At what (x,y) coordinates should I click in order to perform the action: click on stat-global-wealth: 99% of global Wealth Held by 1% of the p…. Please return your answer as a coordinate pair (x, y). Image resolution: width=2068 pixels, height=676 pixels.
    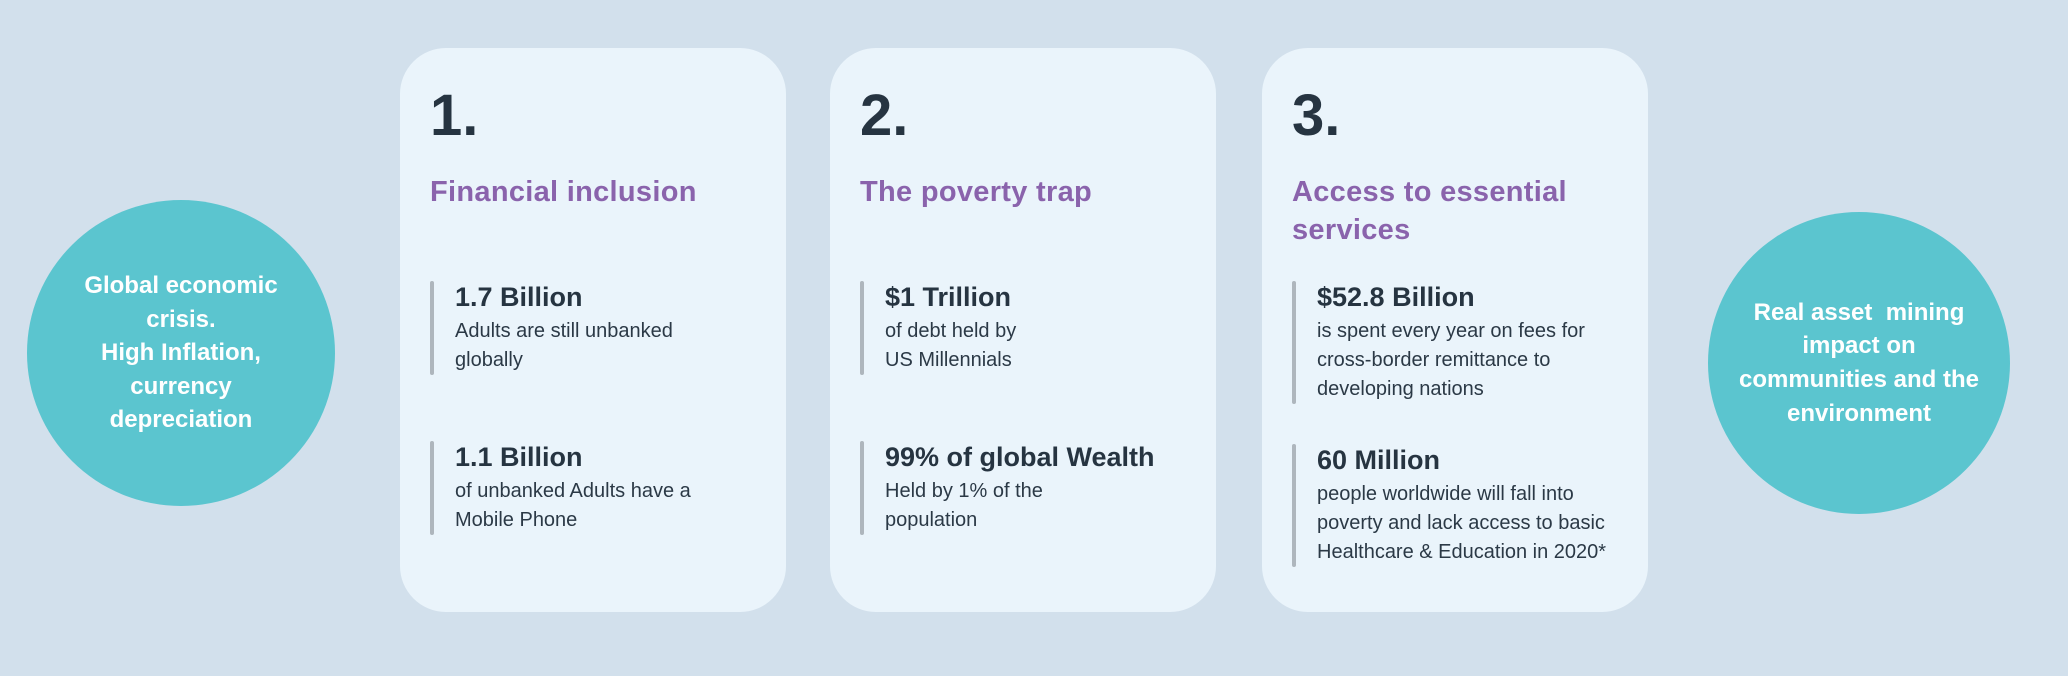
    Looking at the image, I should click on (1023, 487).